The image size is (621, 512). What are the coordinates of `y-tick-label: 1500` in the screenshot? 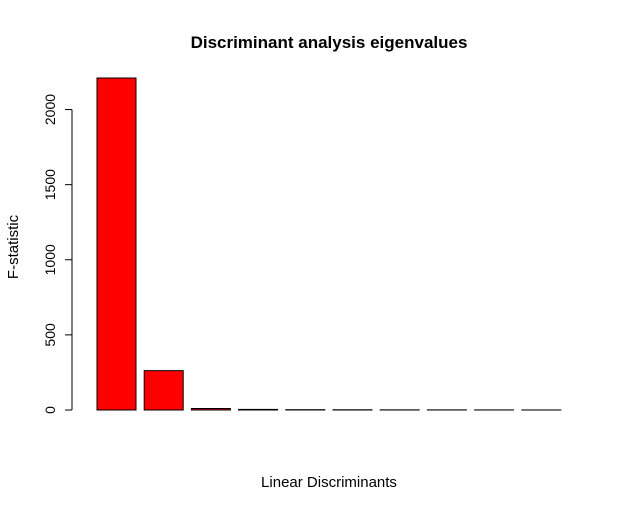 It's located at (50, 184).